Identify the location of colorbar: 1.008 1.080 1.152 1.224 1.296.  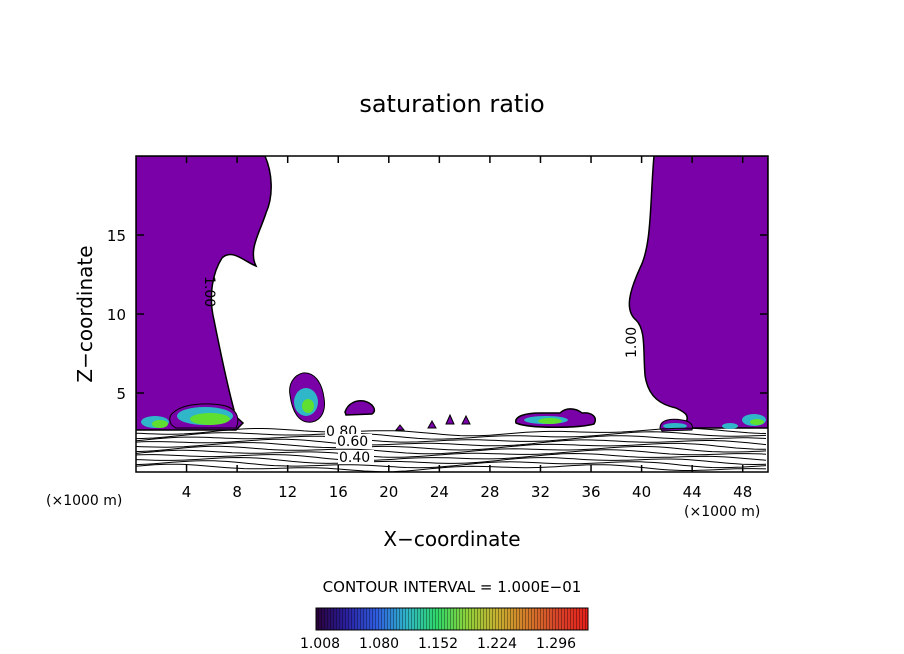
(444, 629).